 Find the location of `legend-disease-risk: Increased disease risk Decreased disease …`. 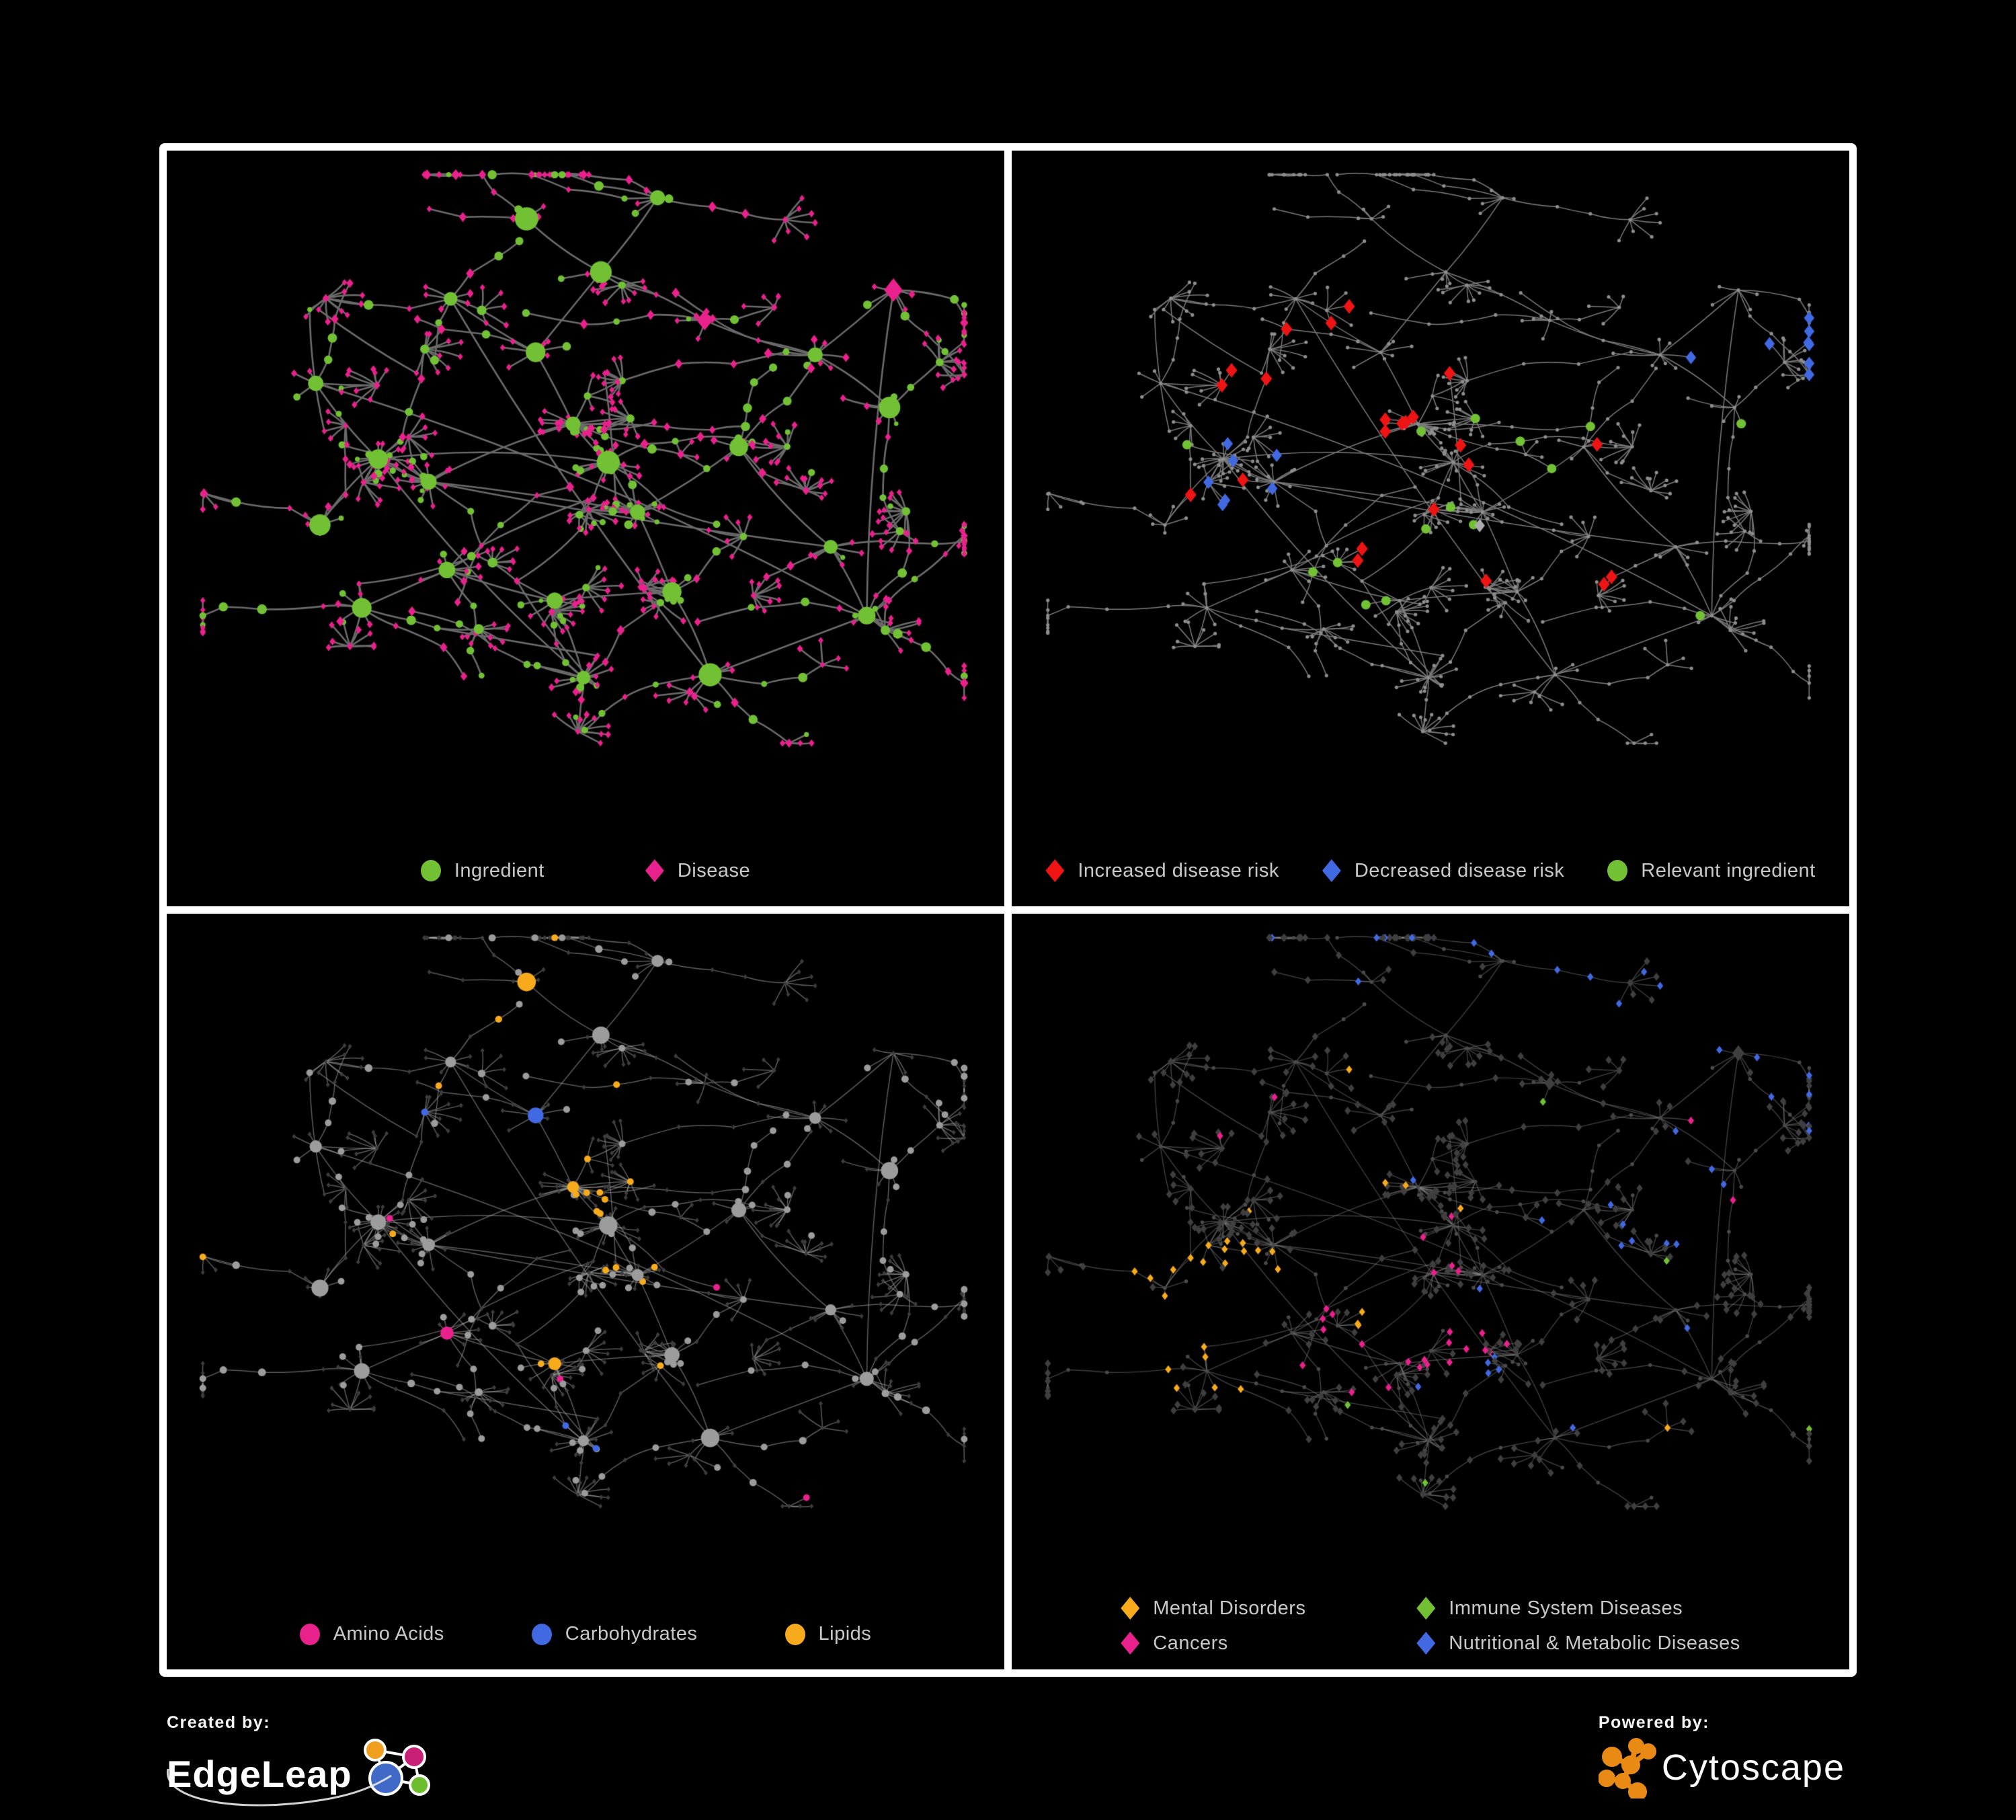

legend-disease-risk: Increased disease risk Decreased disease … is located at coordinates (1430, 870).